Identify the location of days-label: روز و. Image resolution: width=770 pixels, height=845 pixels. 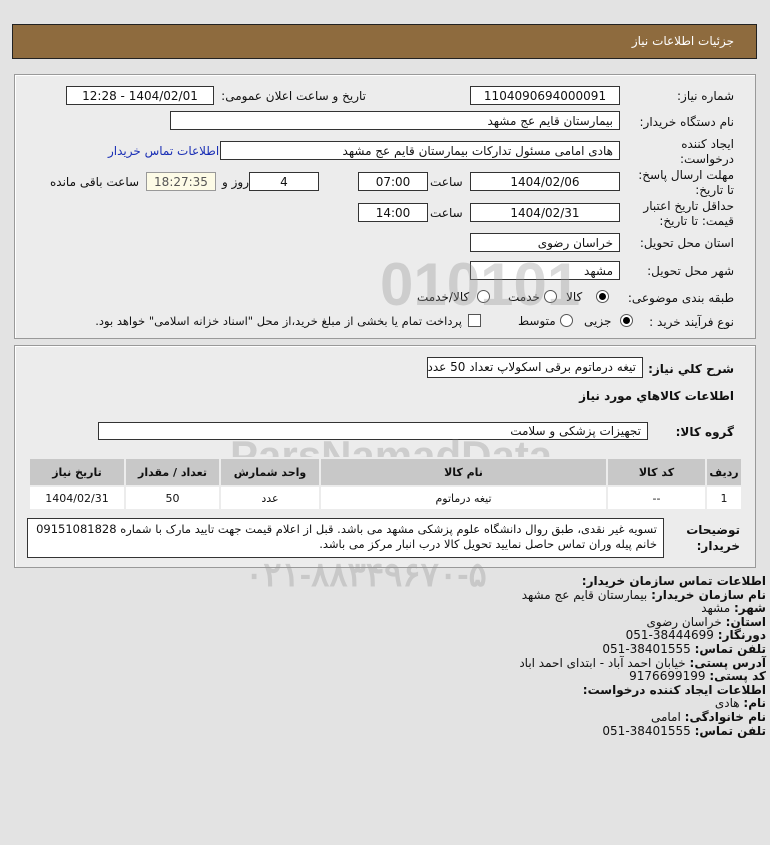
(235, 182).